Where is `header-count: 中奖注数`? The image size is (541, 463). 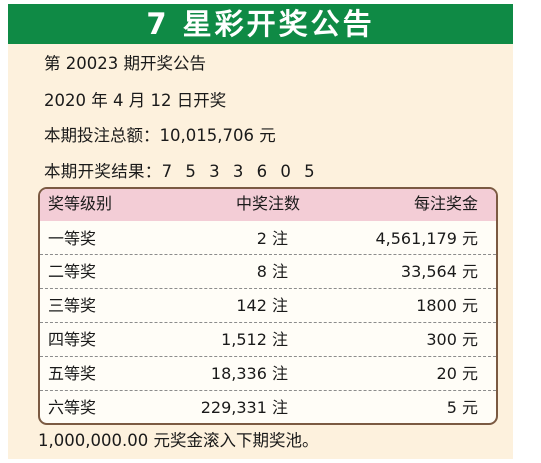 header-count: 中奖注数 is located at coordinates (267, 203).